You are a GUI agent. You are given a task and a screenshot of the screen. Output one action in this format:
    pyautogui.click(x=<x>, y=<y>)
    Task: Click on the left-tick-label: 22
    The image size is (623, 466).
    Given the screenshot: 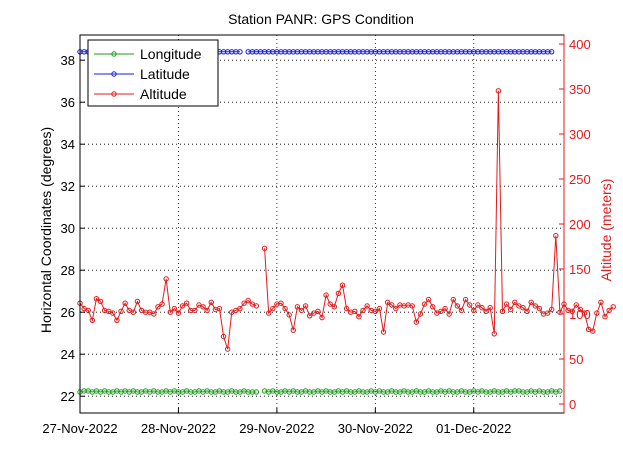 What is the action you would take?
    pyautogui.click(x=68, y=396)
    